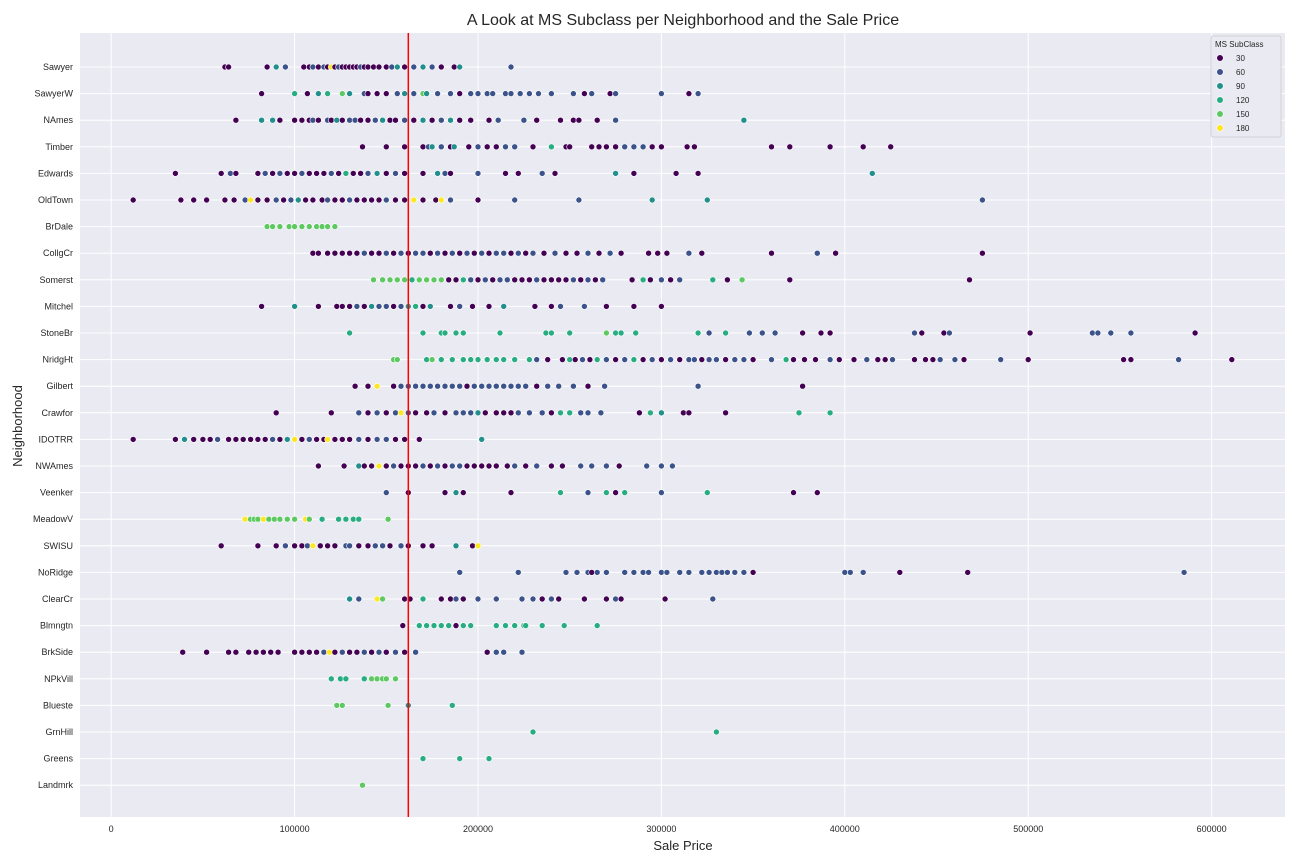  I want to click on x-tick-label: 500000, so click(1028, 829).